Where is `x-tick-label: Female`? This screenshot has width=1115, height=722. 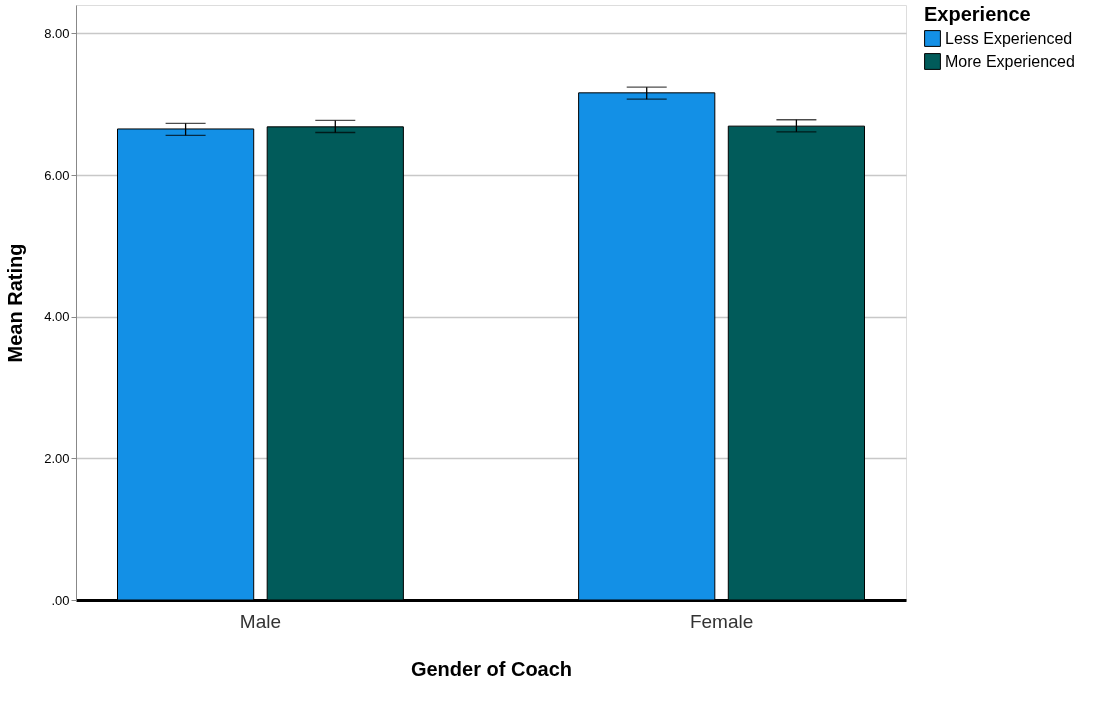 x-tick-label: Female is located at coordinates (721, 621).